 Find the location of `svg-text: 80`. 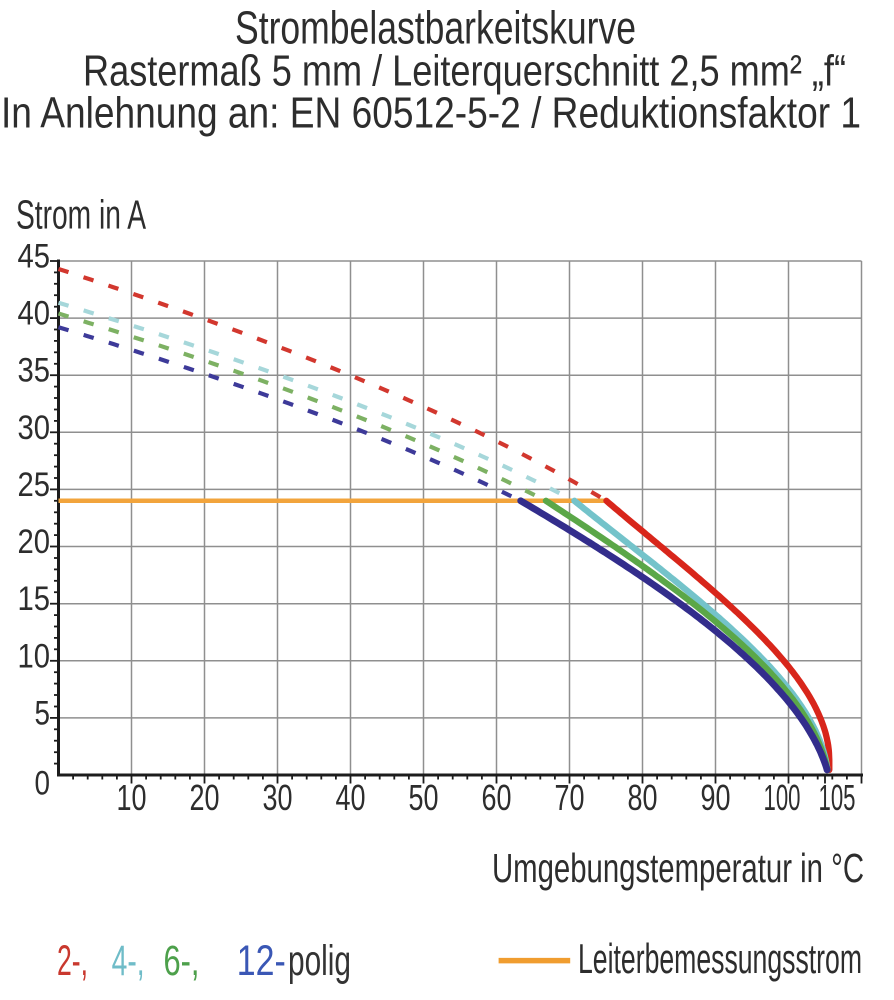

svg-text: 80 is located at coordinates (643, 797).